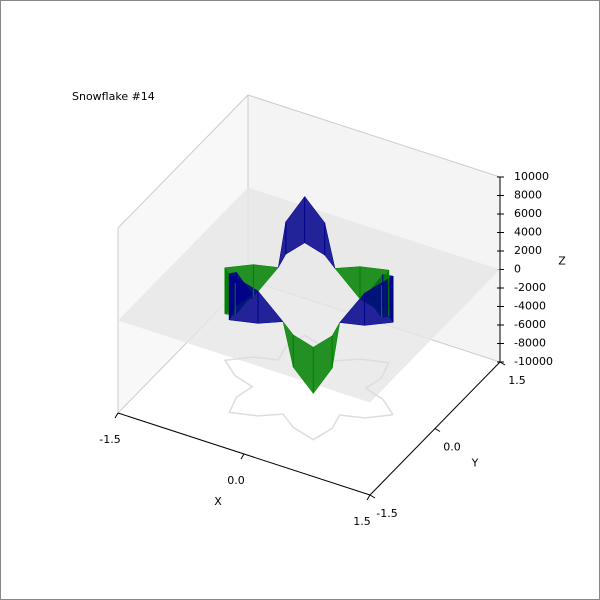  What do you see at coordinates (533, 361) in the screenshot?
I see `z-tick-label: -10000` at bounding box center [533, 361].